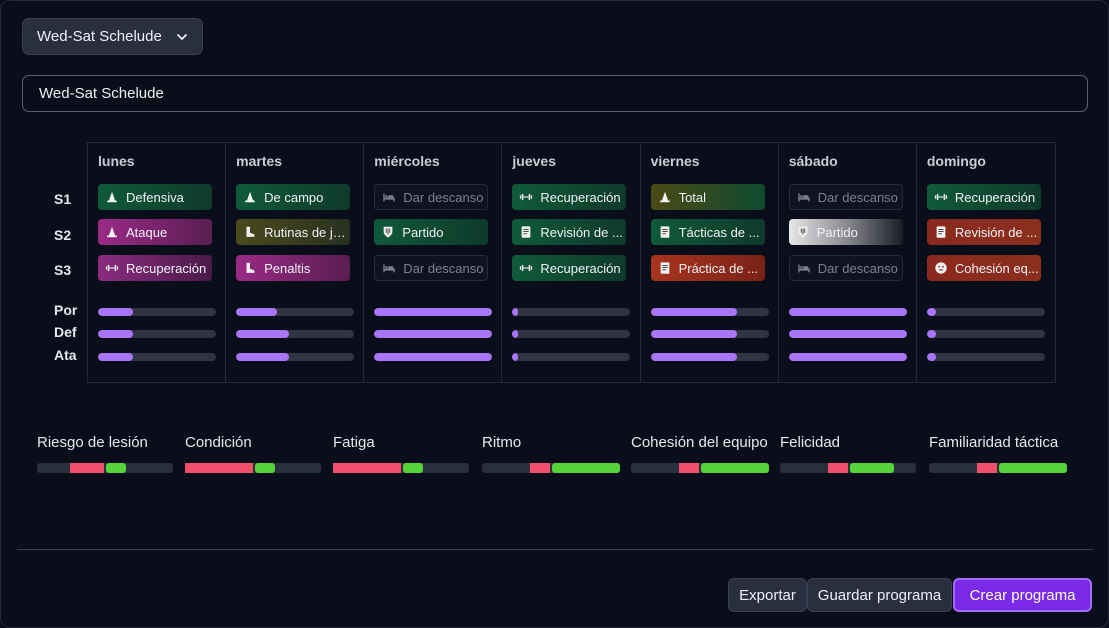 The width and height of the screenshot is (1109, 628). I want to click on session-chip: Penaltis, so click(293, 268).